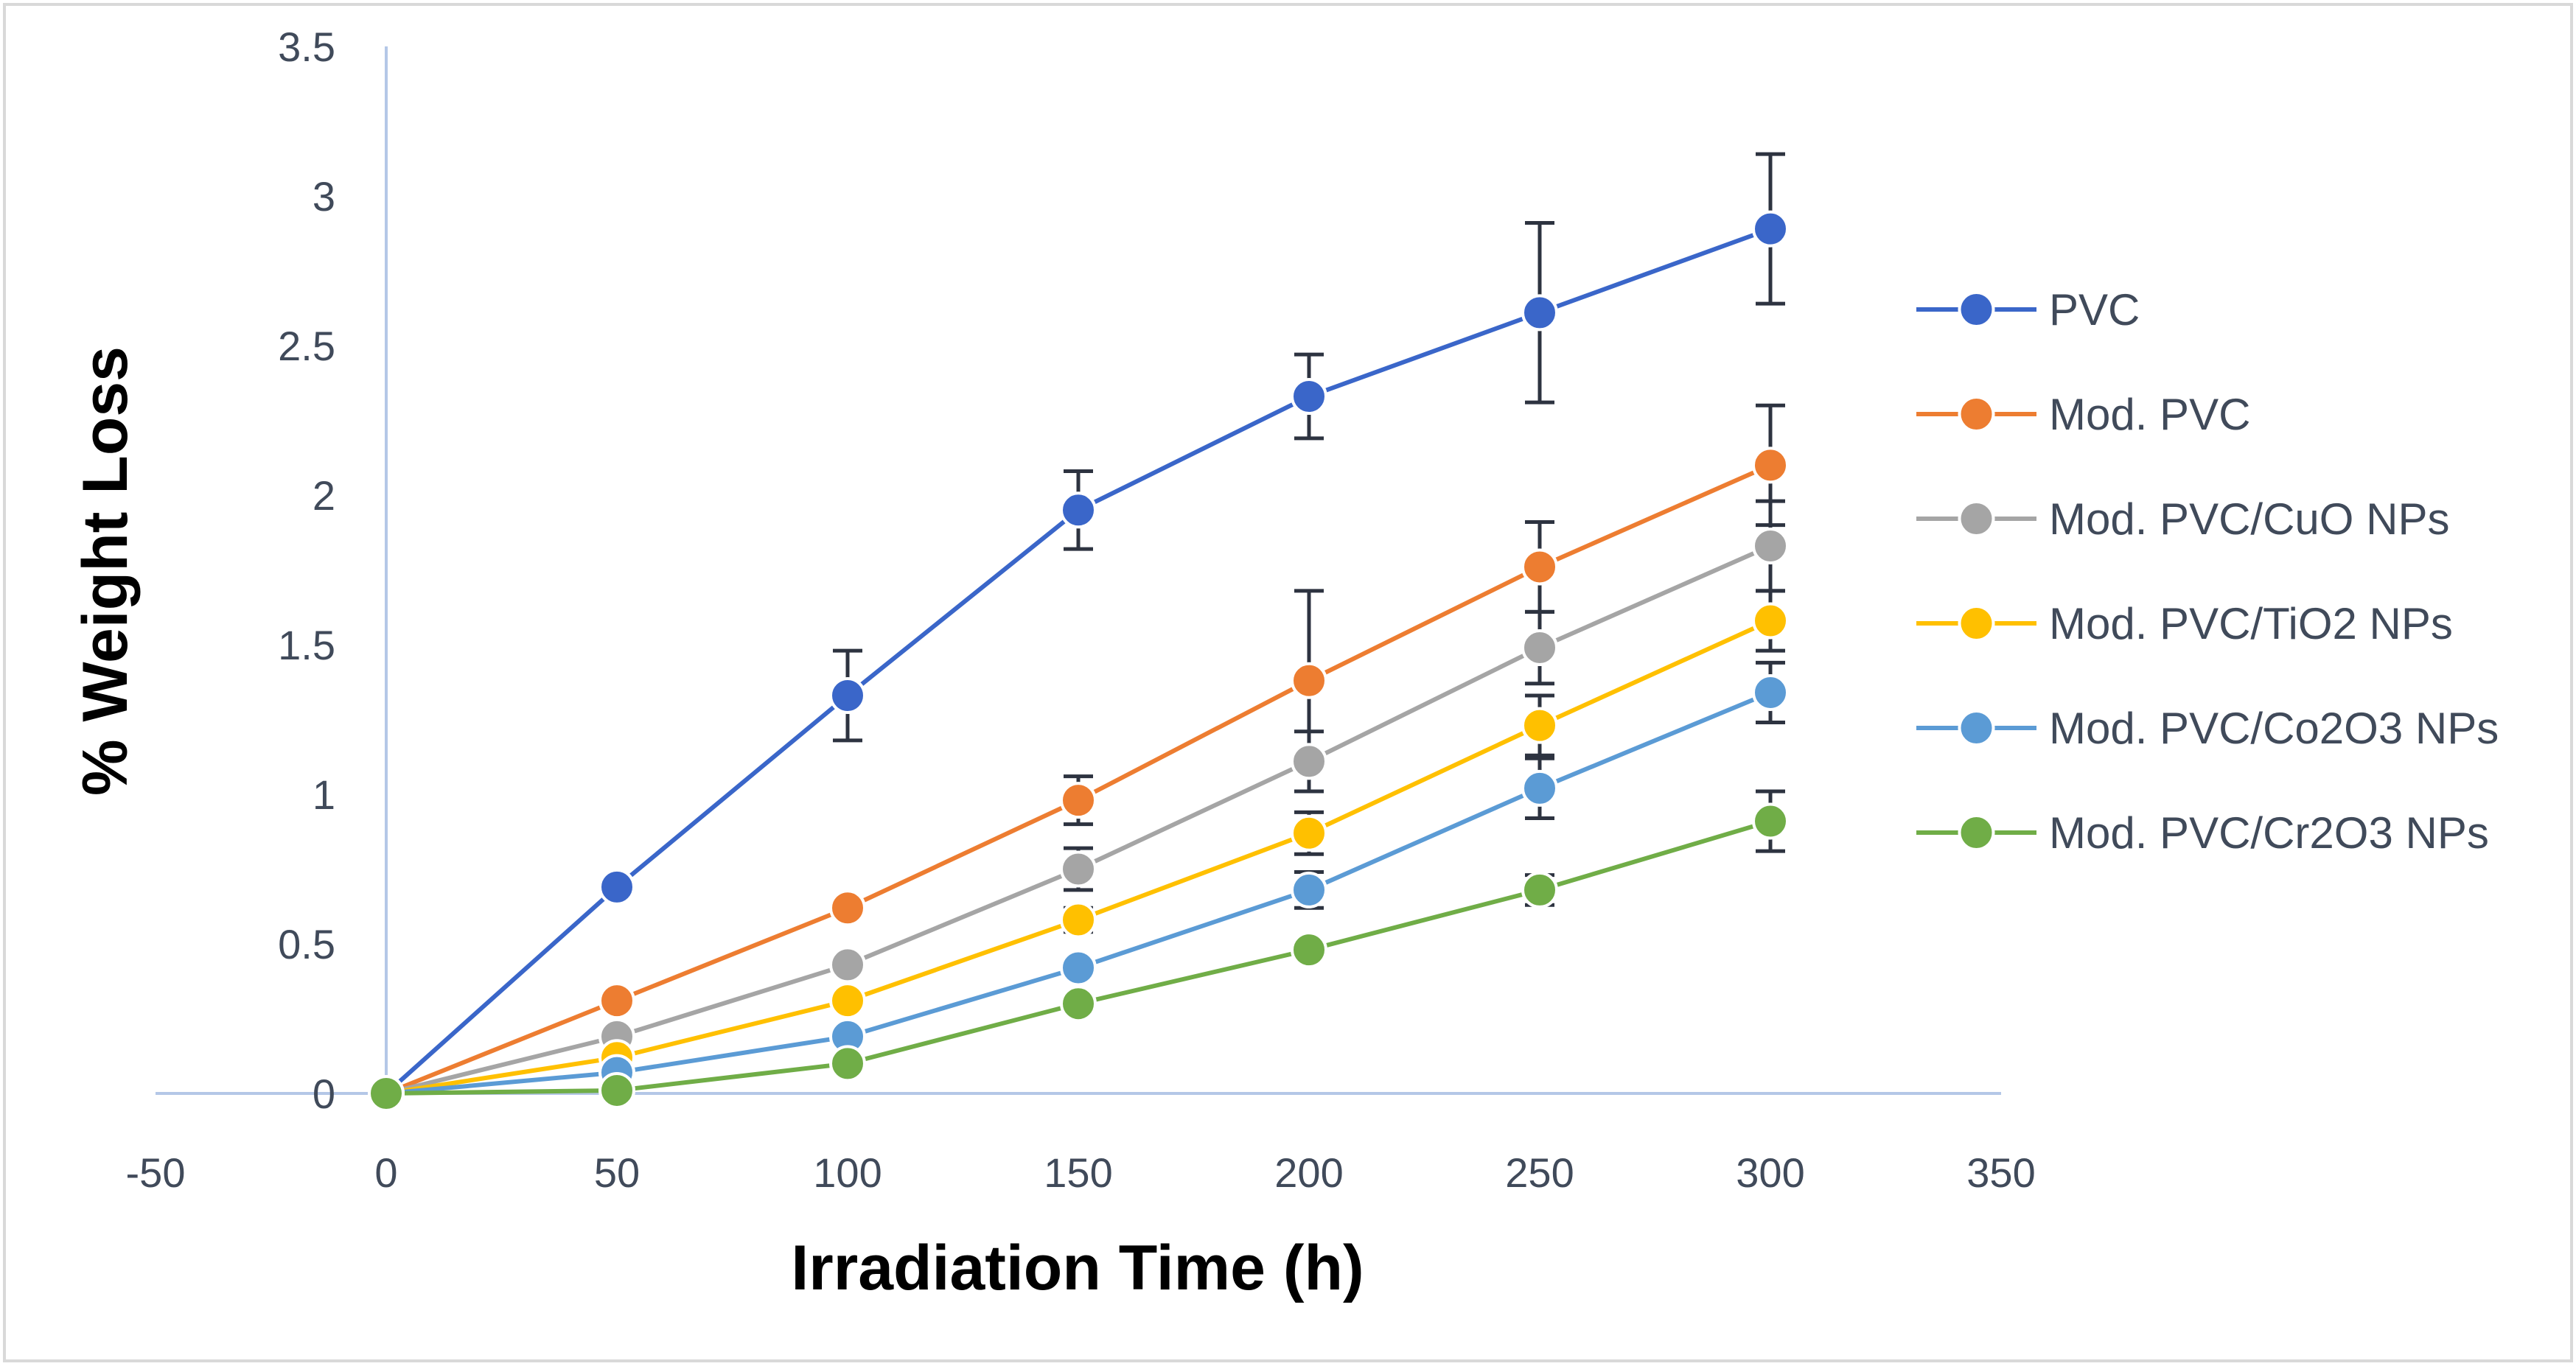  I want to click on y-tick-label: 2.5, so click(306, 346).